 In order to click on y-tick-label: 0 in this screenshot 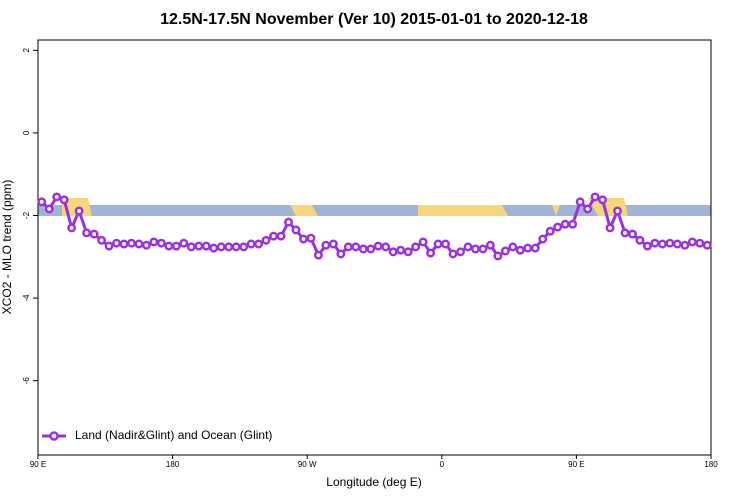, I will do `click(26, 132)`.